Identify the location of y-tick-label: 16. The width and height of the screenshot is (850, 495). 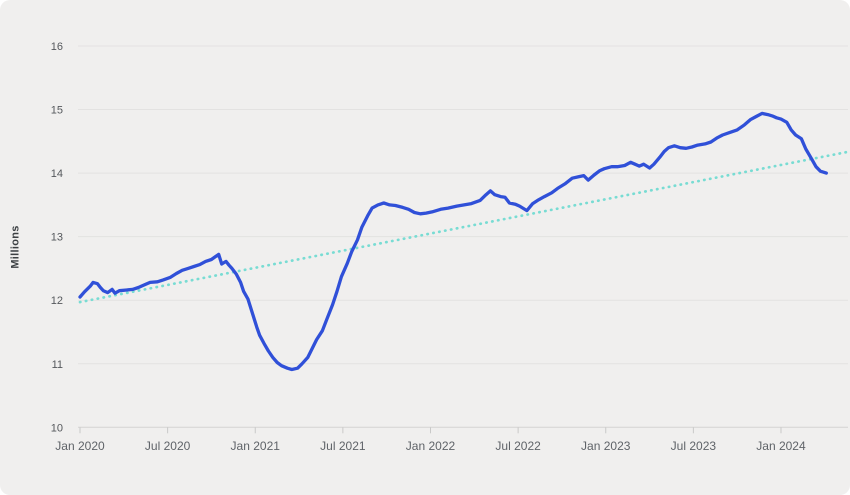
(57, 47).